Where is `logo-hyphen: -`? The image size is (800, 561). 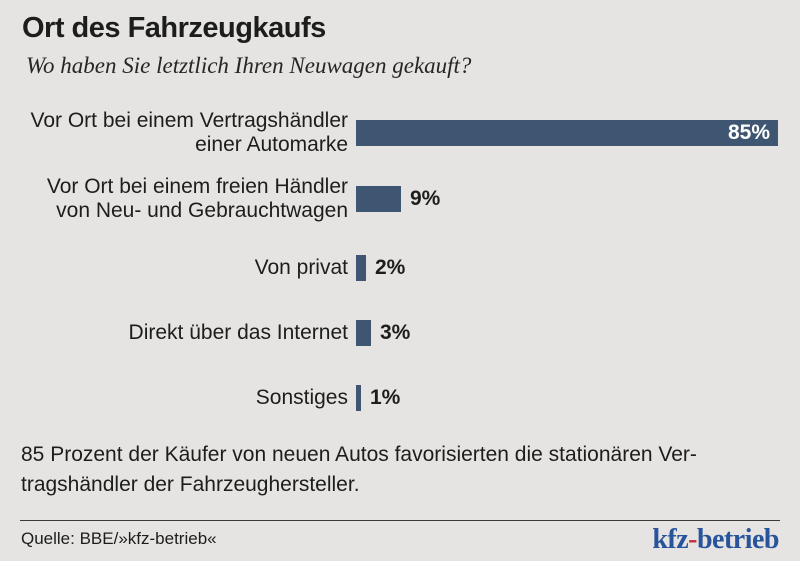 logo-hyphen: - is located at coordinates (692, 539).